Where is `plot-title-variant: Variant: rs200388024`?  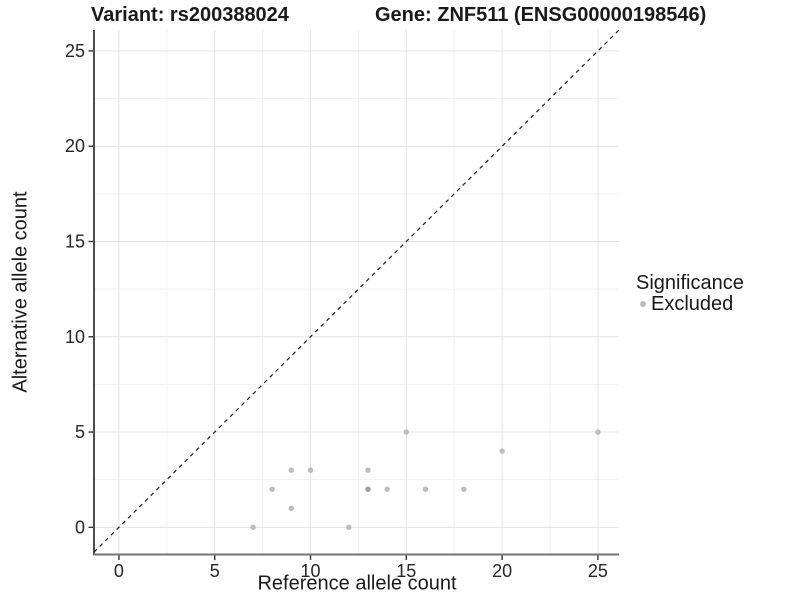 plot-title-variant: Variant: rs200388024 is located at coordinates (190, 15).